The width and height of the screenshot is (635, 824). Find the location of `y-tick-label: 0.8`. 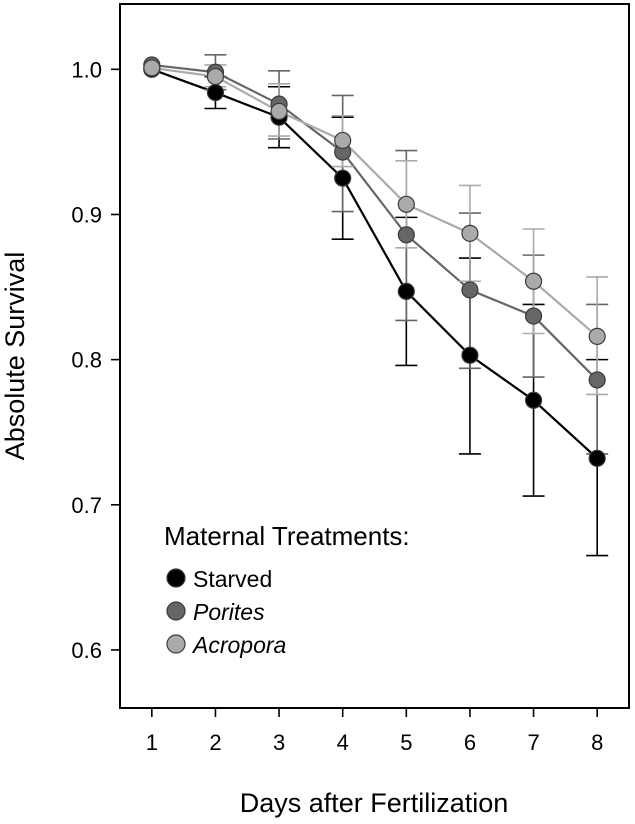

y-tick-label: 0.8 is located at coordinates (86, 360).